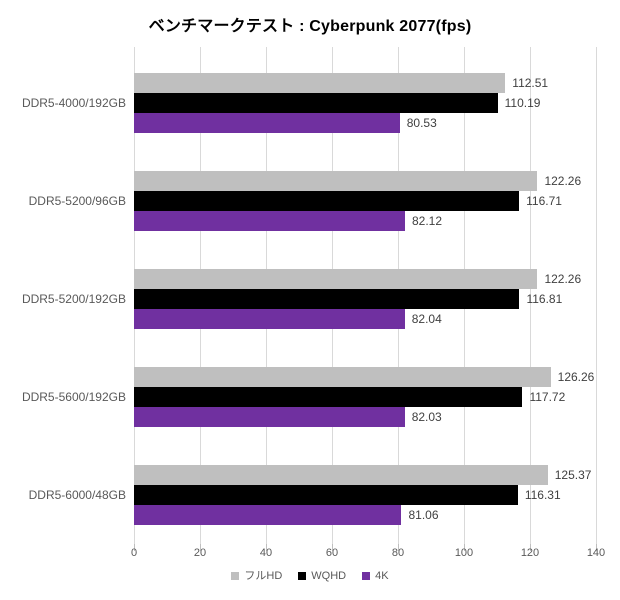 The width and height of the screenshot is (620, 600). What do you see at coordinates (266, 553) in the screenshot?
I see `x-tick-label: 40` at bounding box center [266, 553].